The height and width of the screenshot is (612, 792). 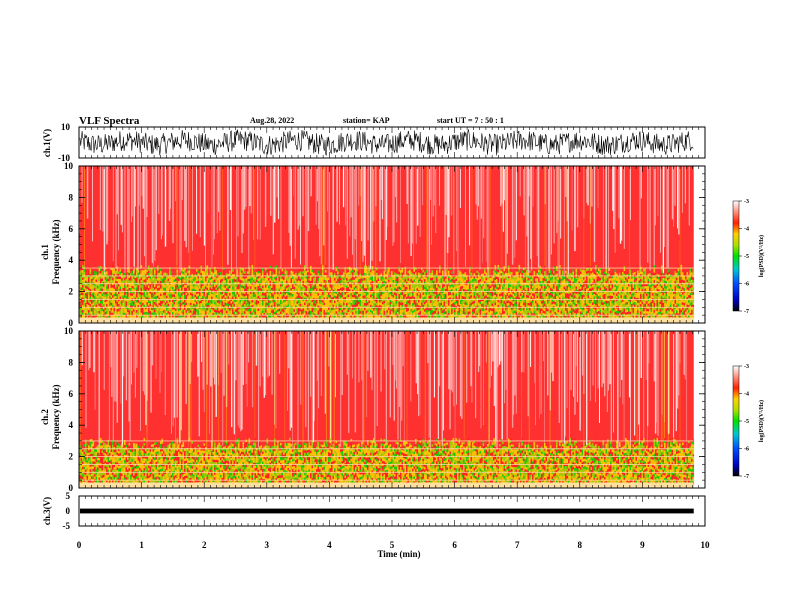 What do you see at coordinates (746, 285) in the screenshot?
I see `cb1ticks-tick: -6` at bounding box center [746, 285].